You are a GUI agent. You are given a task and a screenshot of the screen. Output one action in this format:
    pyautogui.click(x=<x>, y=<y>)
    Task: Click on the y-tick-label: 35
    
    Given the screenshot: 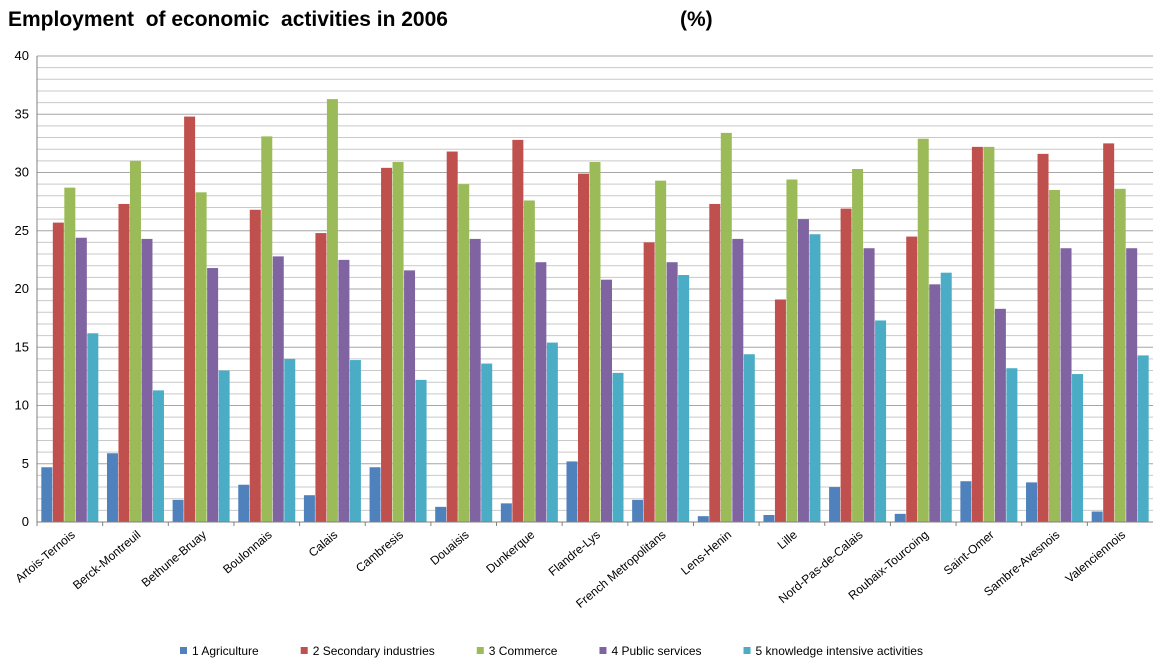 What is the action you would take?
    pyautogui.click(x=22, y=113)
    